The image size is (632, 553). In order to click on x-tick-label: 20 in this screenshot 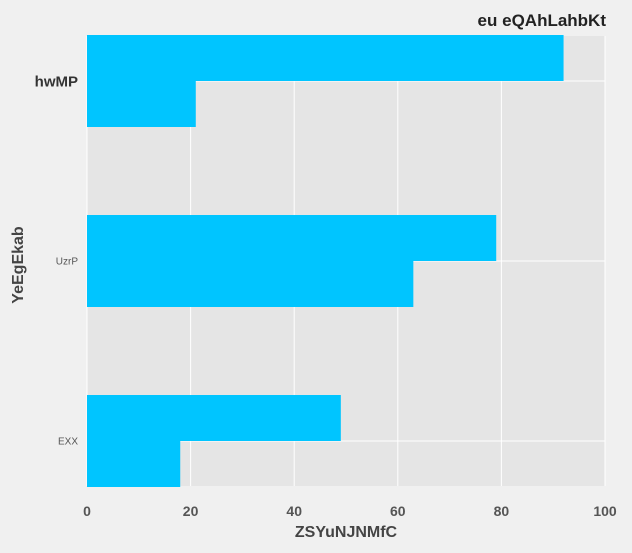, I will do `click(191, 511)`.